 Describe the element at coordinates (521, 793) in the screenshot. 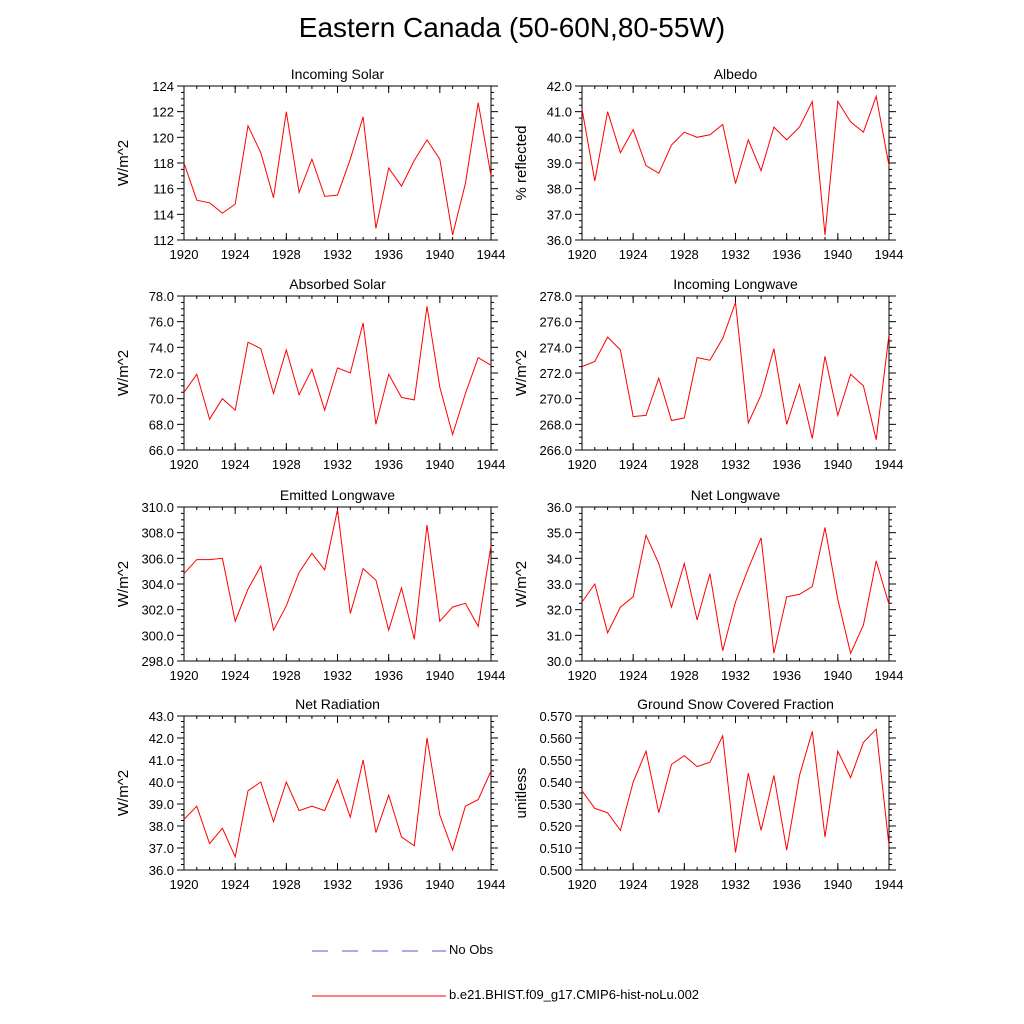

I see `y-axis-label: unitless` at that location.